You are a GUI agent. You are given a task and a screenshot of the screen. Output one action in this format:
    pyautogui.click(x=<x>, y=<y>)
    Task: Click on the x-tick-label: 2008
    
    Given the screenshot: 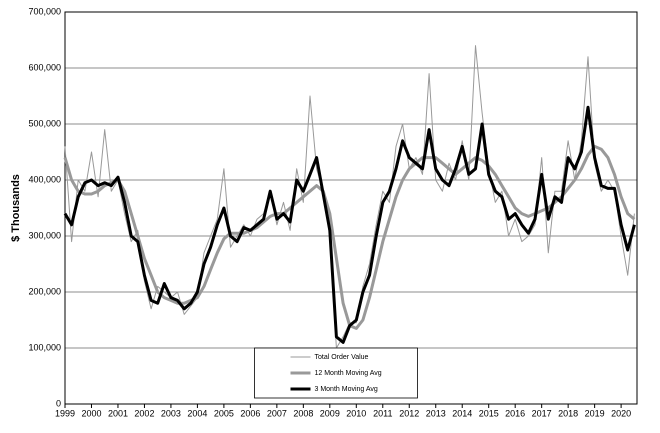 What is the action you would take?
    pyautogui.click(x=303, y=413)
    